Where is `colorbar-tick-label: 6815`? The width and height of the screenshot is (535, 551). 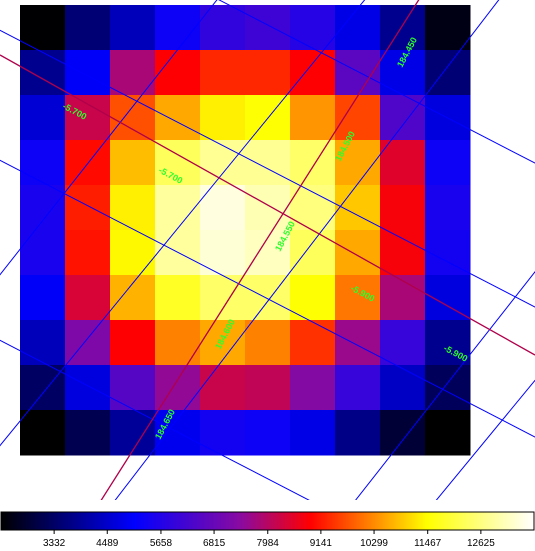
colorbar-tick-label: 6815 is located at coordinates (214, 543).